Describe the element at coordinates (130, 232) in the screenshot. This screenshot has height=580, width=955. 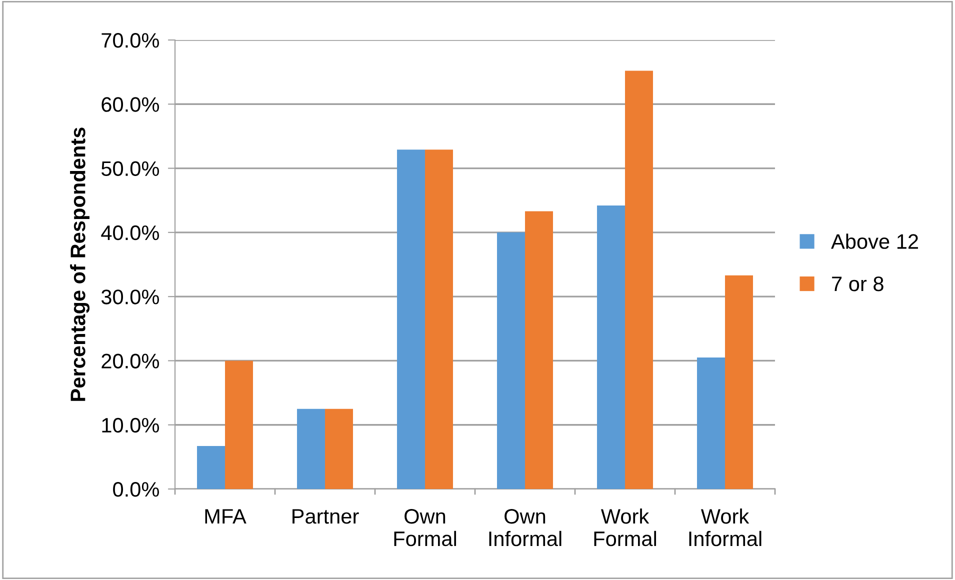
I see `y-tick-label: 40.0%` at that location.